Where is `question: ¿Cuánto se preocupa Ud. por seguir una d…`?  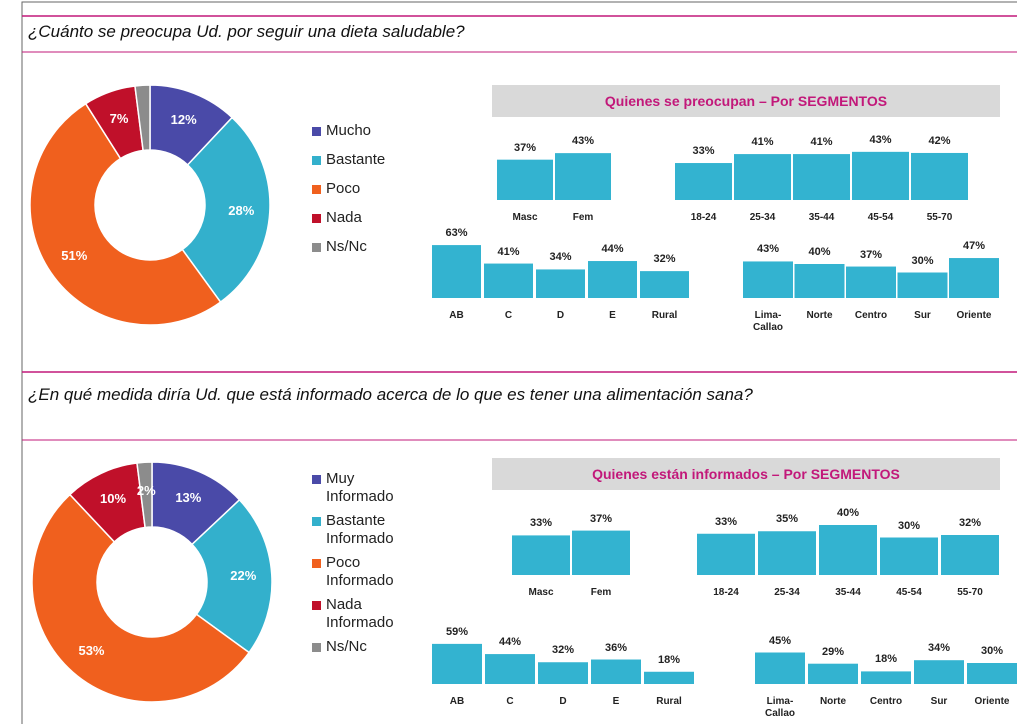 question: ¿Cuánto se preocupa Ud. por seguir una d… is located at coordinates (246, 31).